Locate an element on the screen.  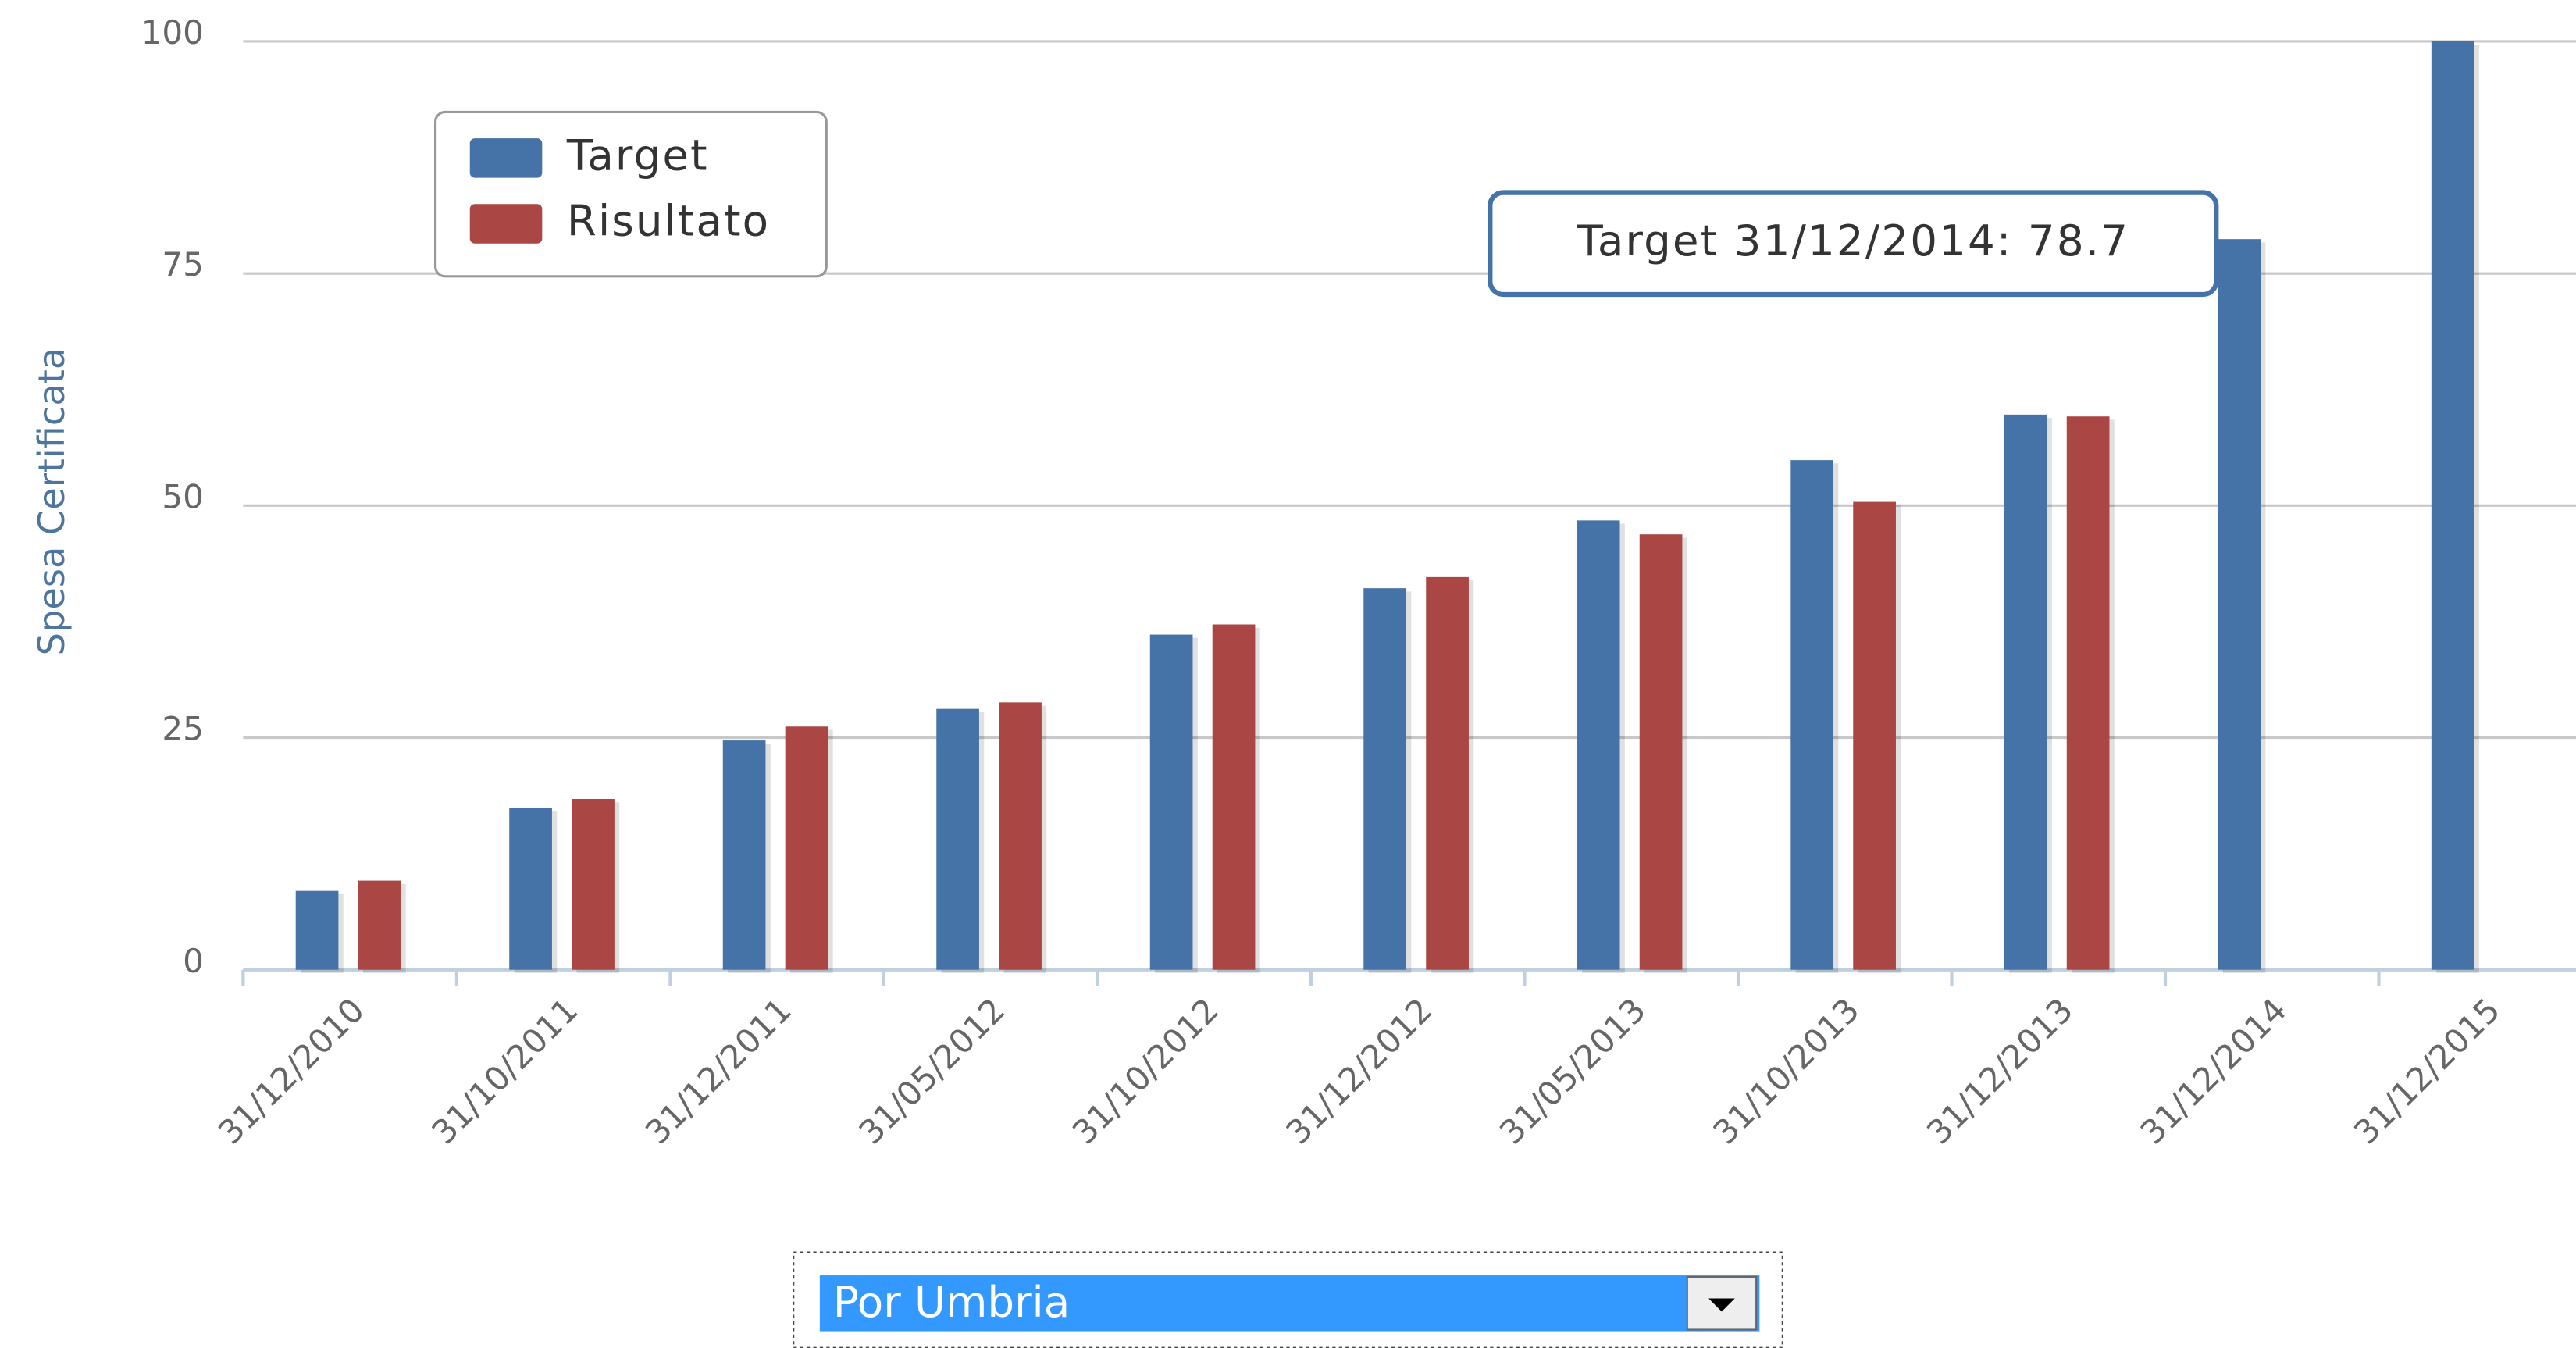
select-value: Por Umbria is located at coordinates (952, 1302).